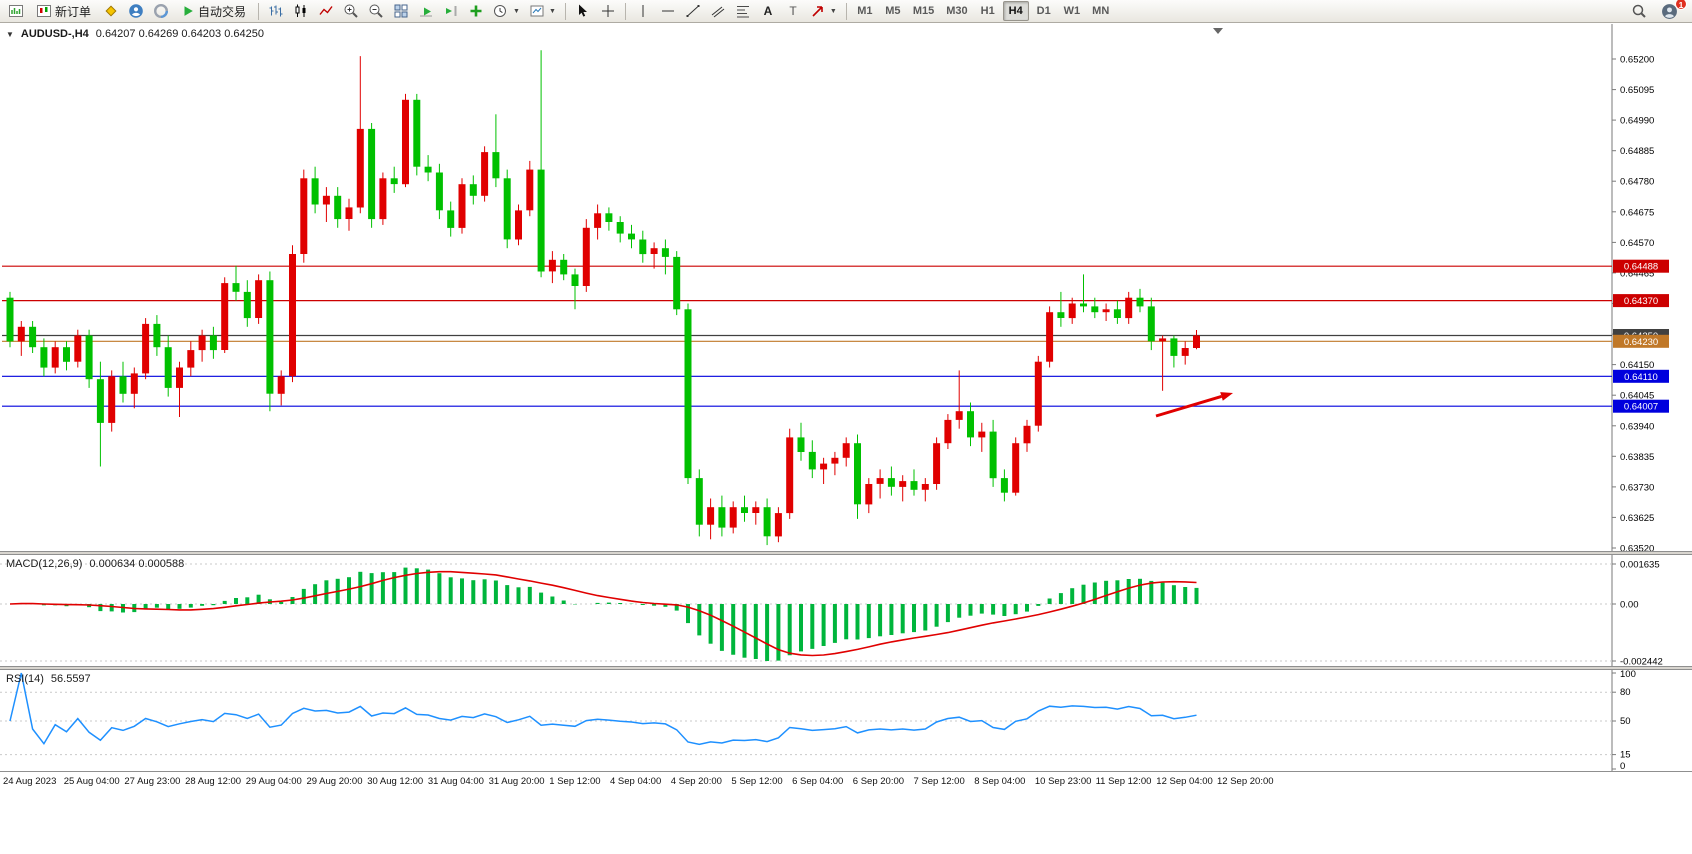  What do you see at coordinates (1637, 121) in the screenshot?
I see `svg-text: 0.64990` at bounding box center [1637, 121].